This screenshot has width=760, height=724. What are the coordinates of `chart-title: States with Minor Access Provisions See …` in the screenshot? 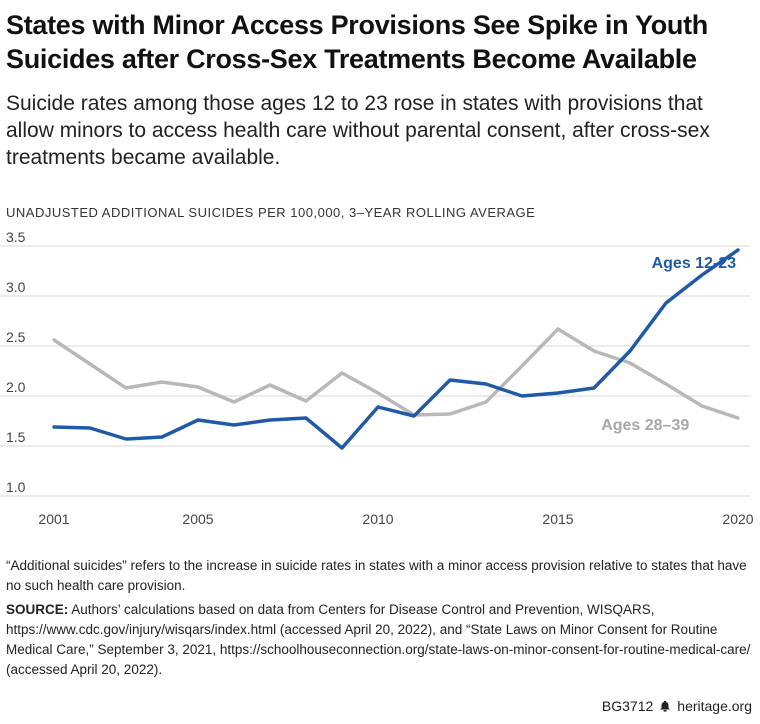 It's located at (357, 42).